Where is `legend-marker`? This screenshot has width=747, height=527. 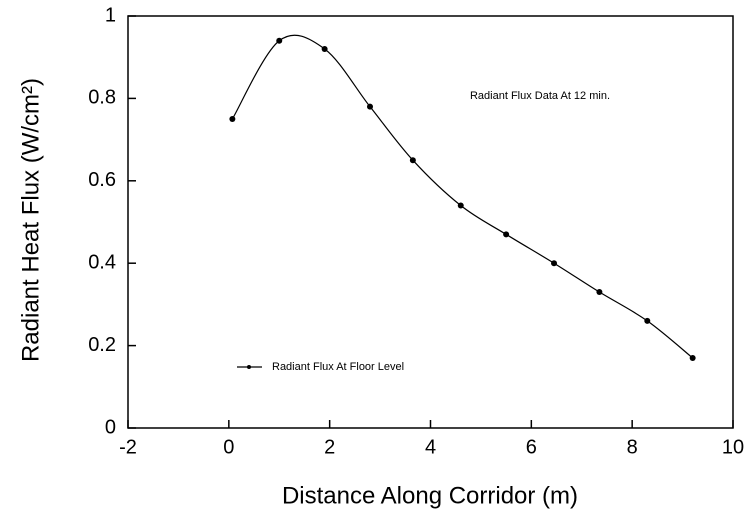
legend-marker is located at coordinates (249, 367).